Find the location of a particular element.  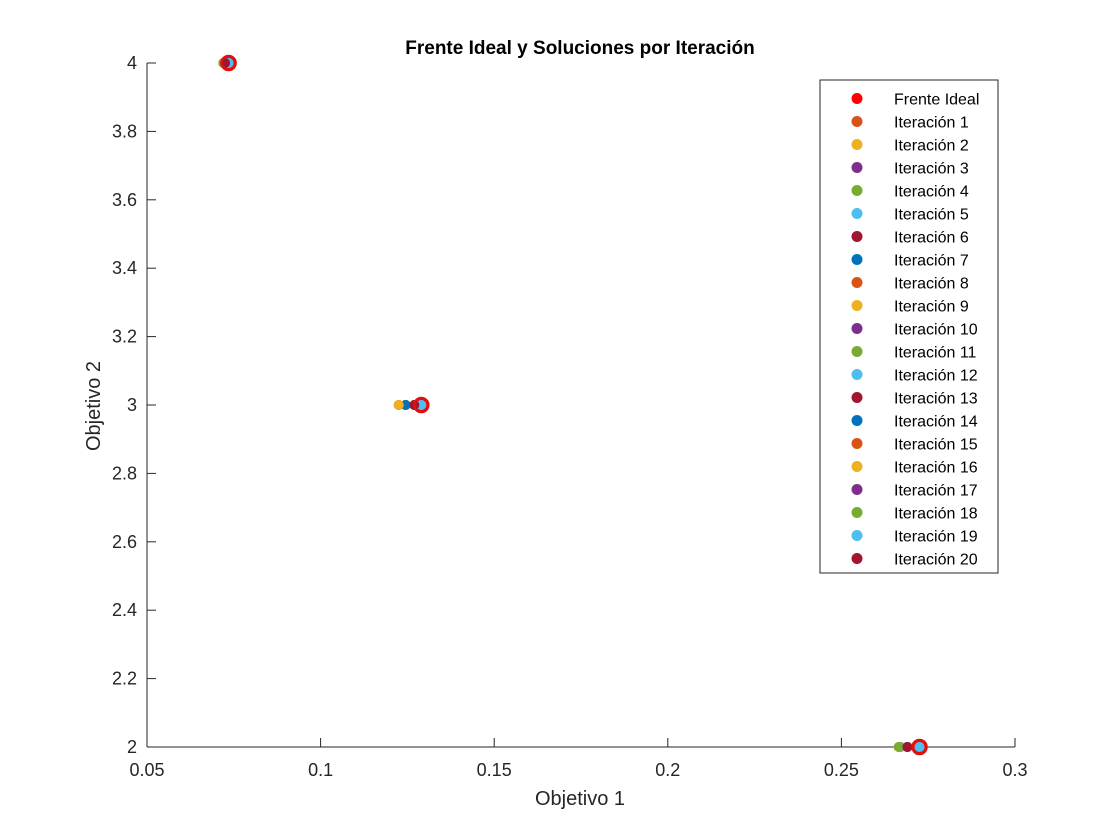

legend-box is located at coordinates (909, 326).